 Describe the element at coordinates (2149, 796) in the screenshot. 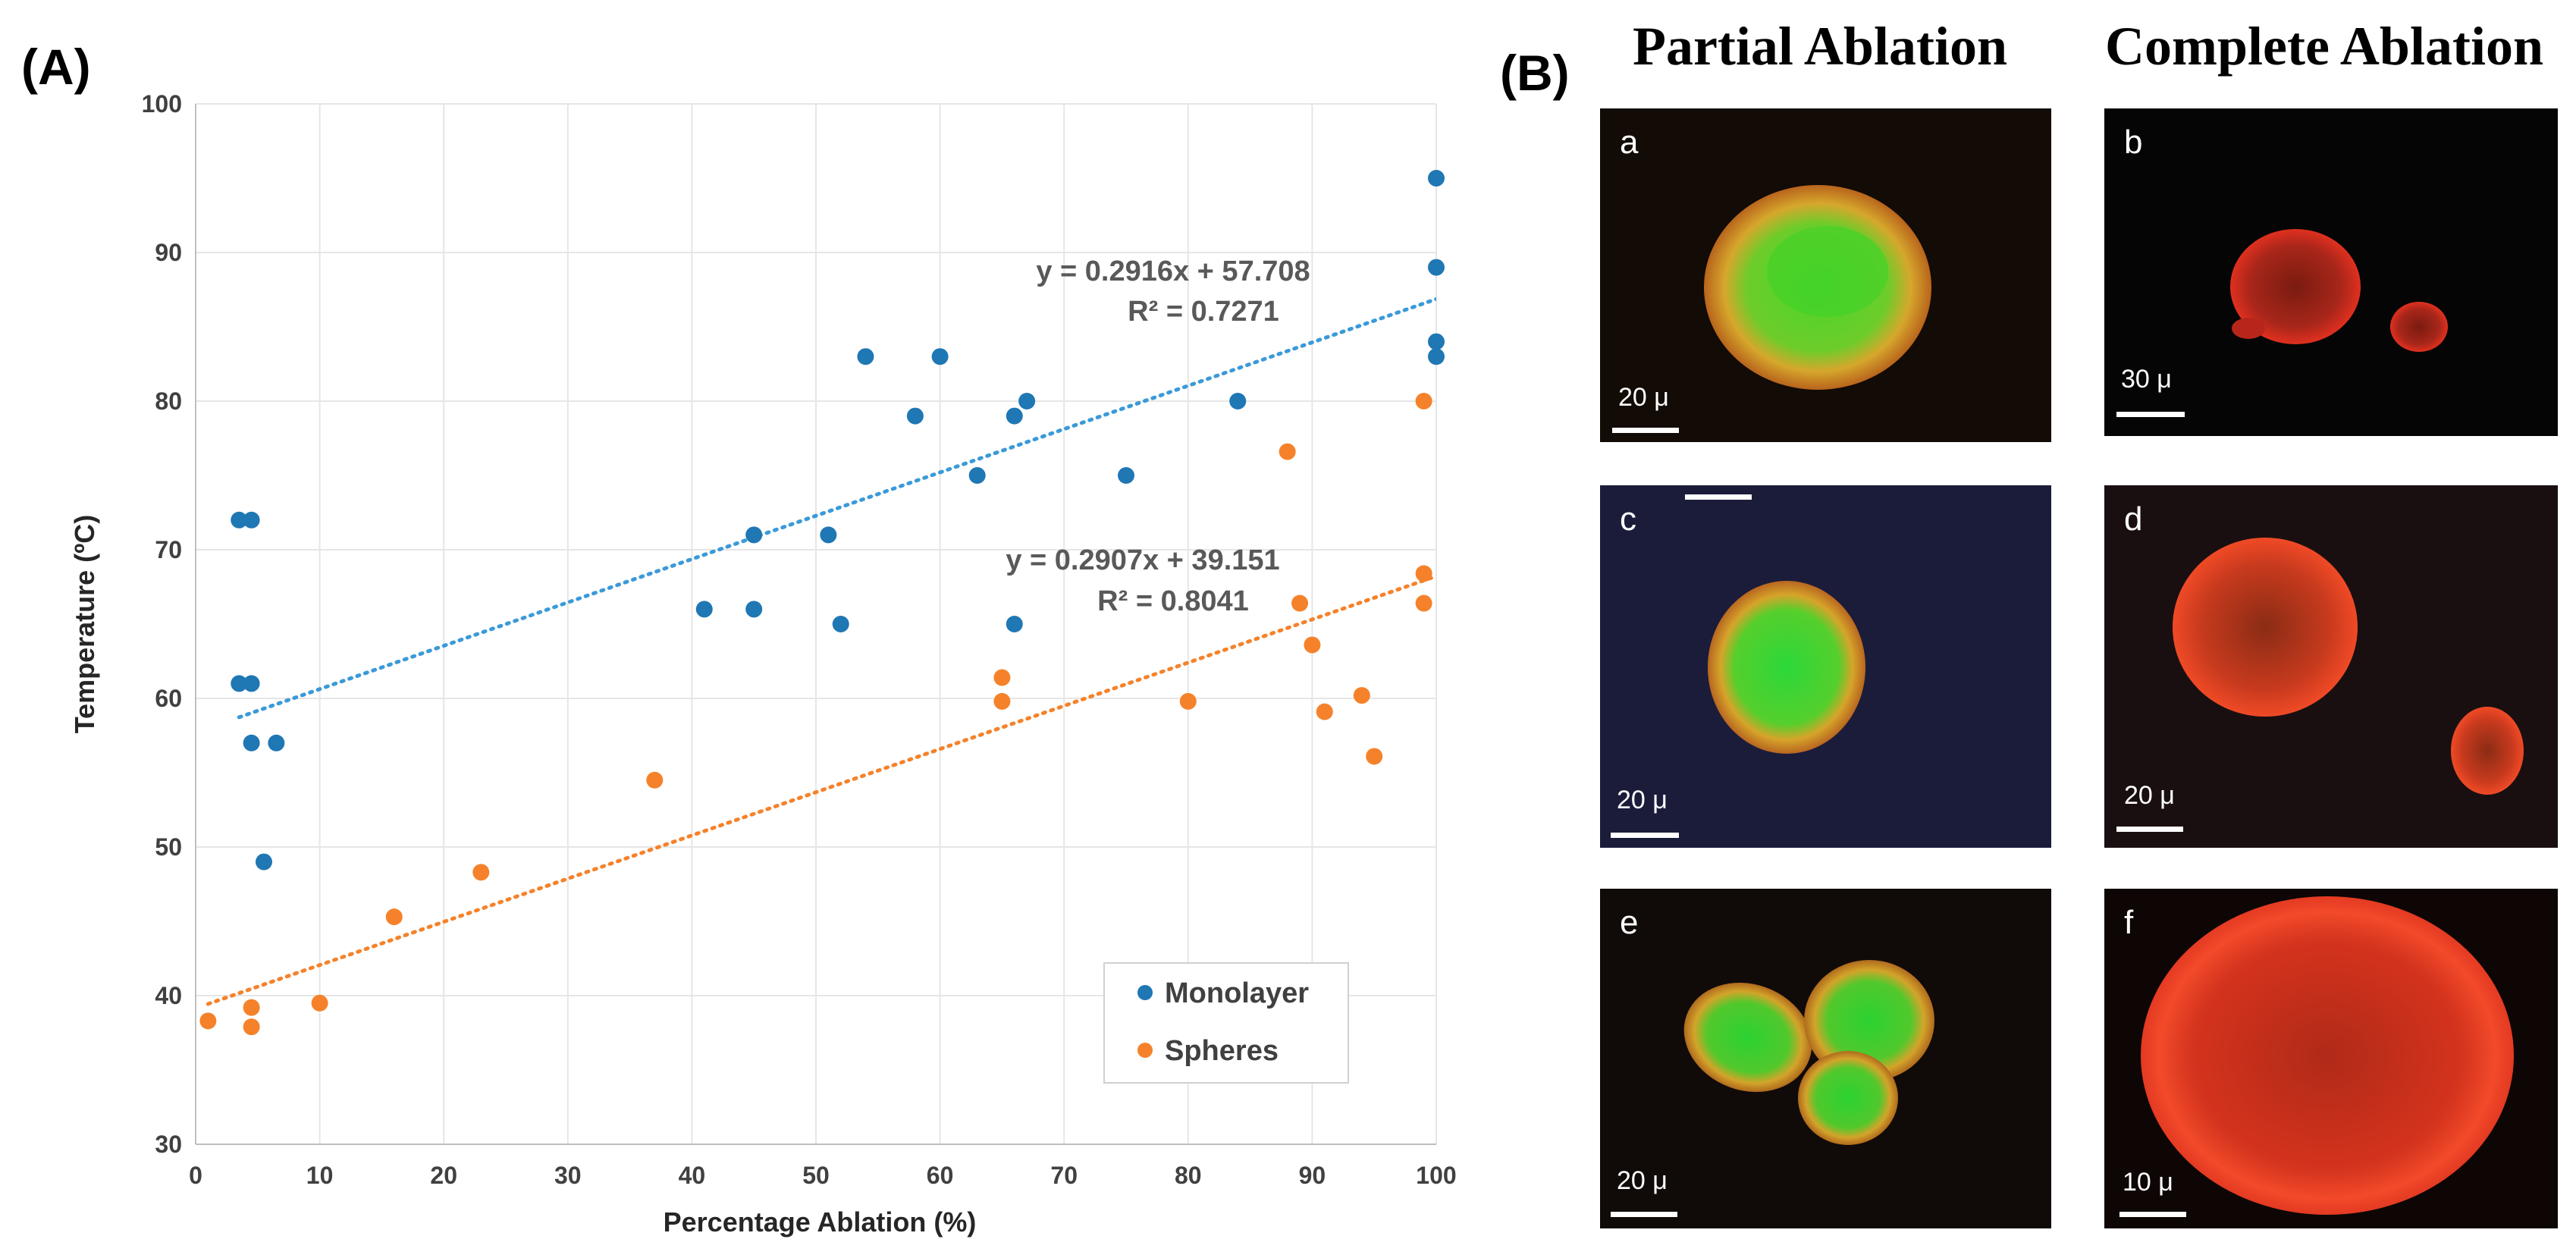

I see `micrograph-d-scale-label: 20 μ` at that location.